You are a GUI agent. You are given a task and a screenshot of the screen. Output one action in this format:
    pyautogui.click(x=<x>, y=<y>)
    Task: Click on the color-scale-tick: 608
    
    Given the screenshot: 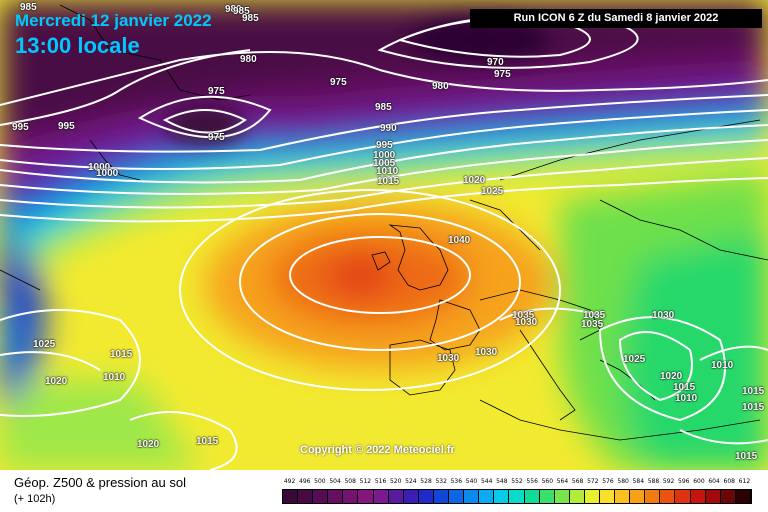 What is the action you would take?
    pyautogui.click(x=729, y=481)
    